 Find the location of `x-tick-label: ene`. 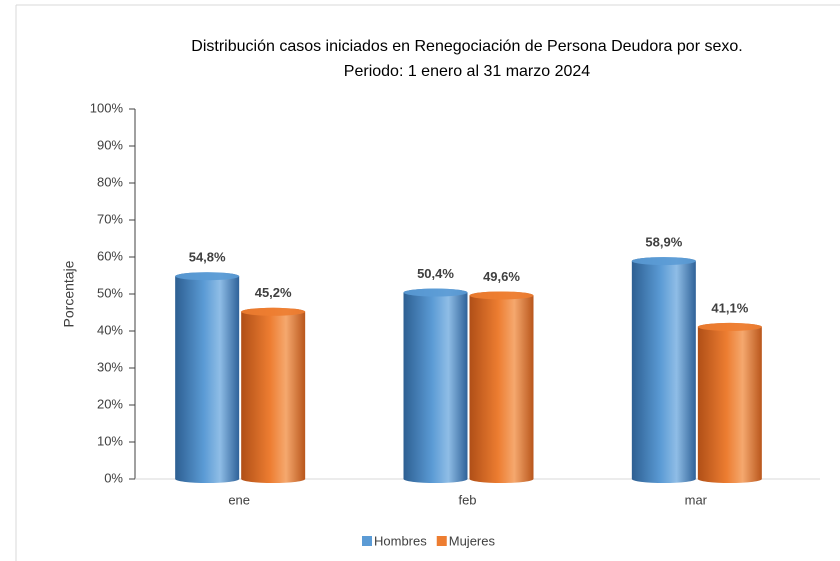

x-tick-label: ene is located at coordinates (239, 499).